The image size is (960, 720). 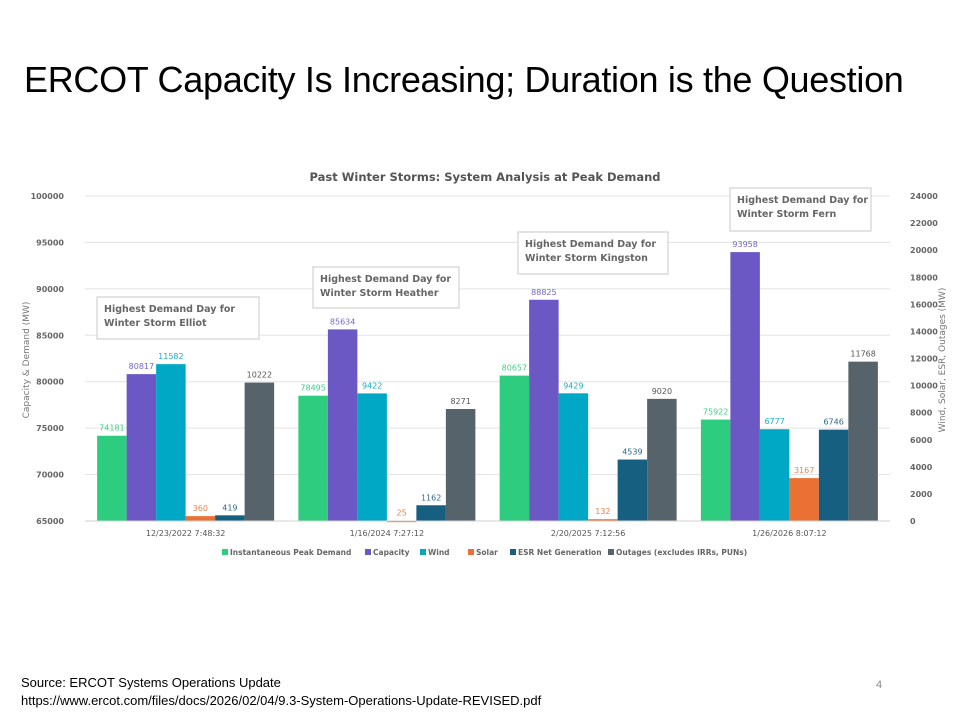 What do you see at coordinates (50, 428) in the screenshot?
I see `y-tick-label: 75000` at bounding box center [50, 428].